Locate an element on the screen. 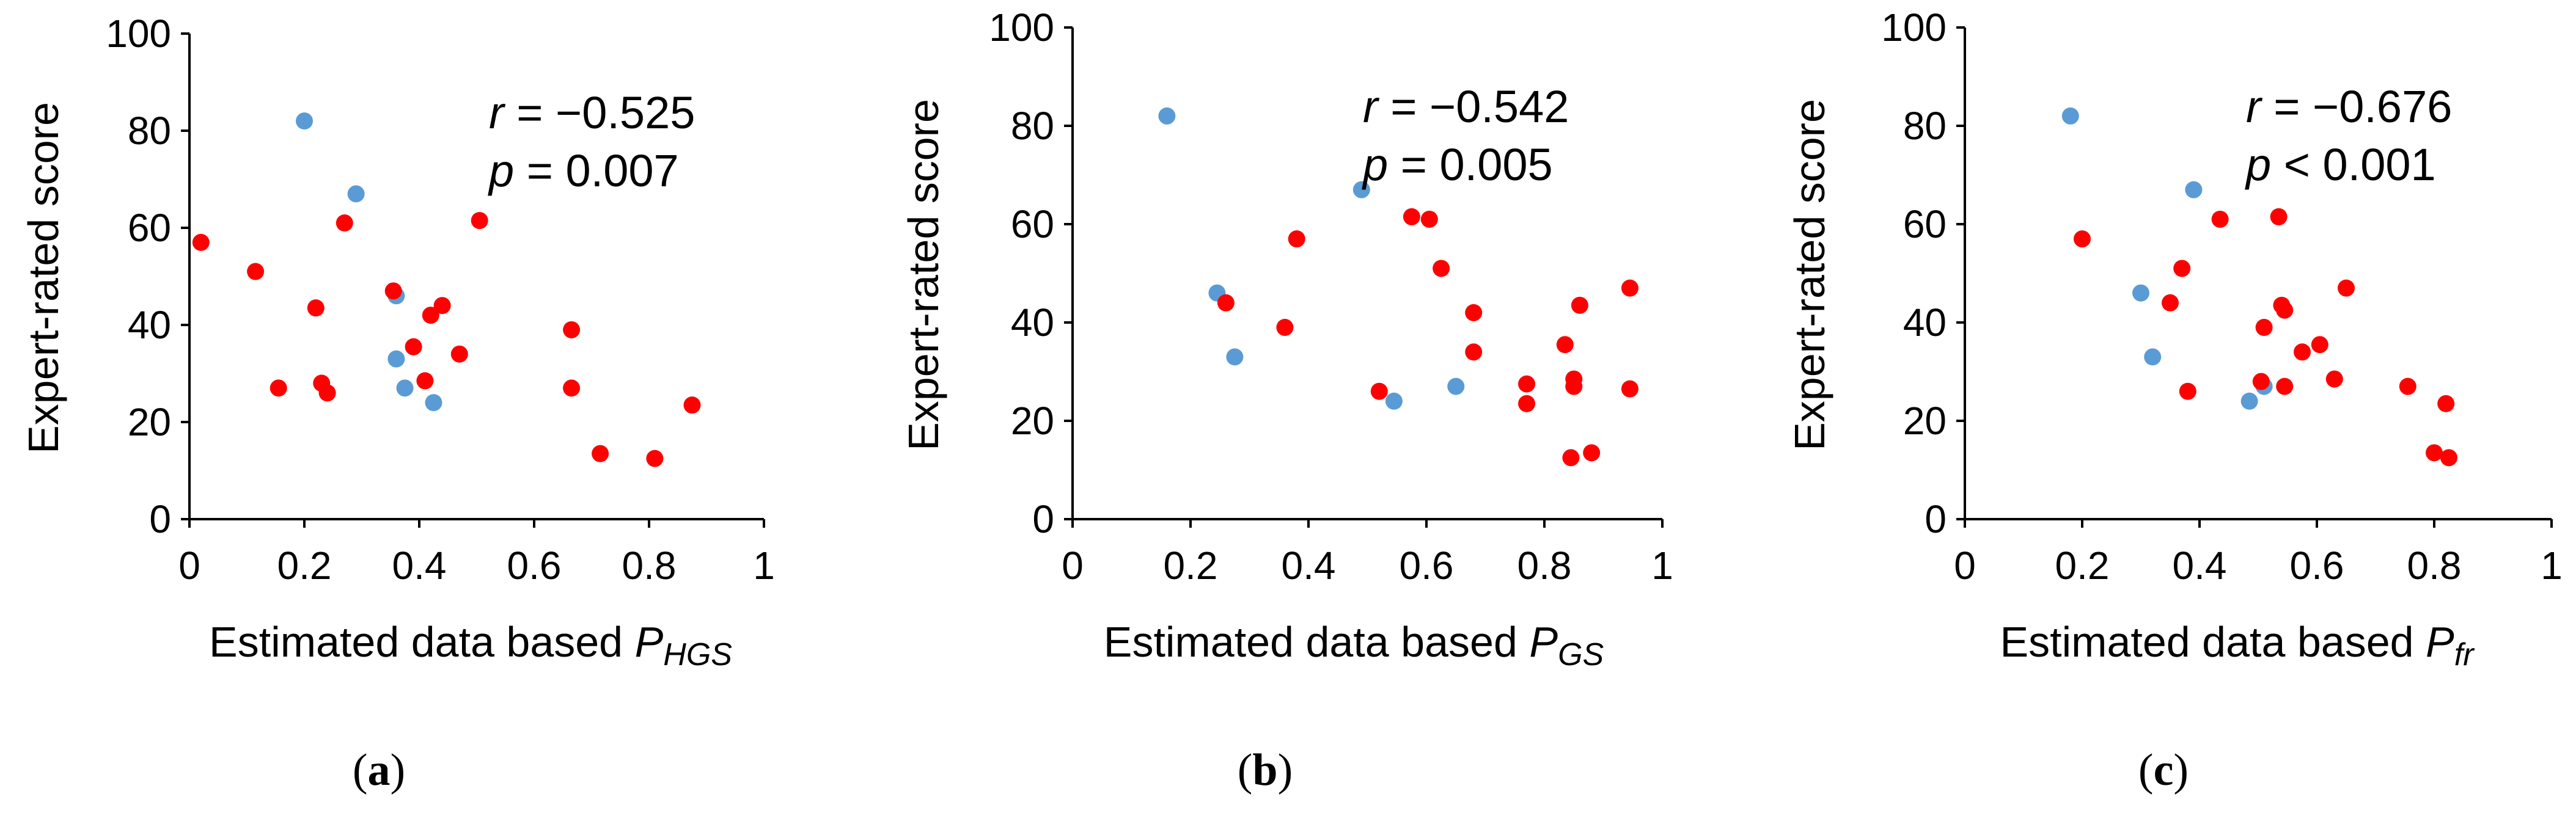 Image resolution: width=2576 pixels, height=816 pixels. panel-b-p-value: = 0.005 is located at coordinates (1470, 164).